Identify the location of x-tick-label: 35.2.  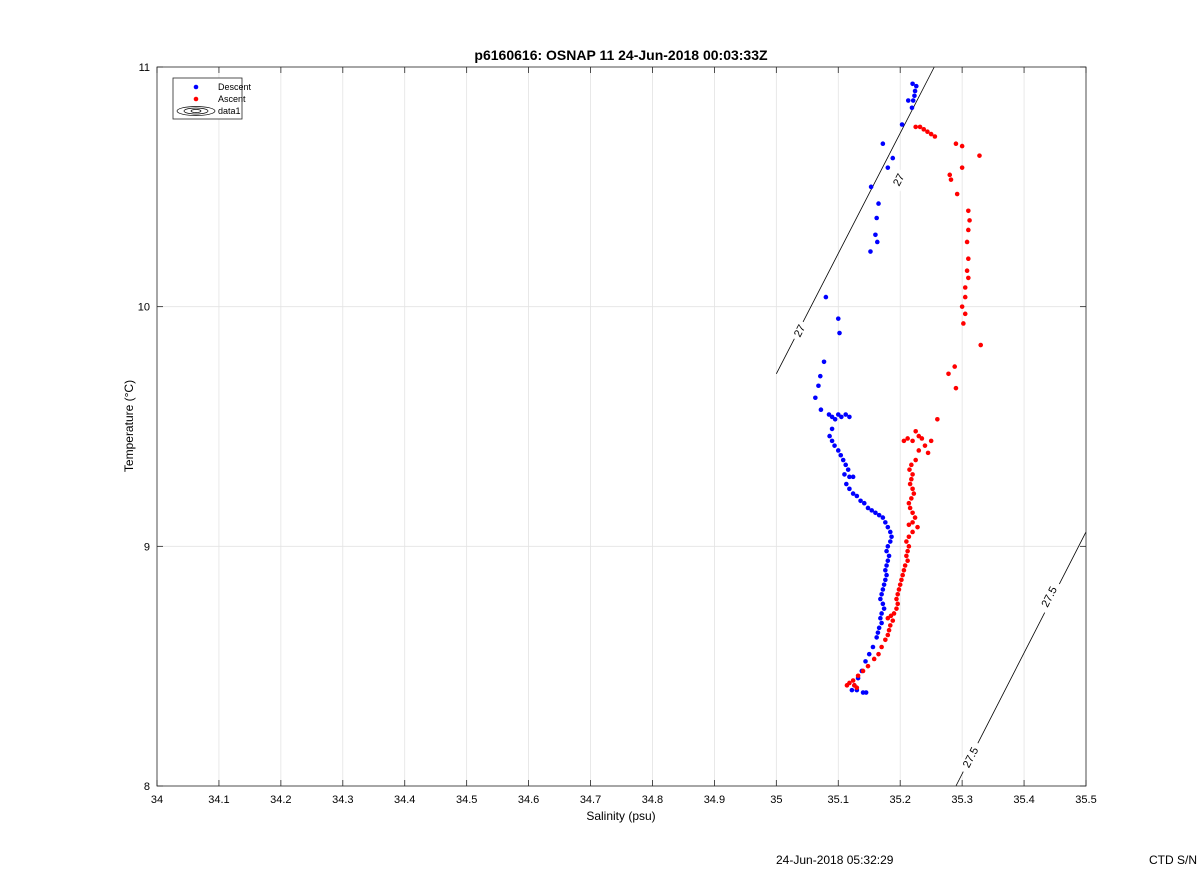
(899, 800).